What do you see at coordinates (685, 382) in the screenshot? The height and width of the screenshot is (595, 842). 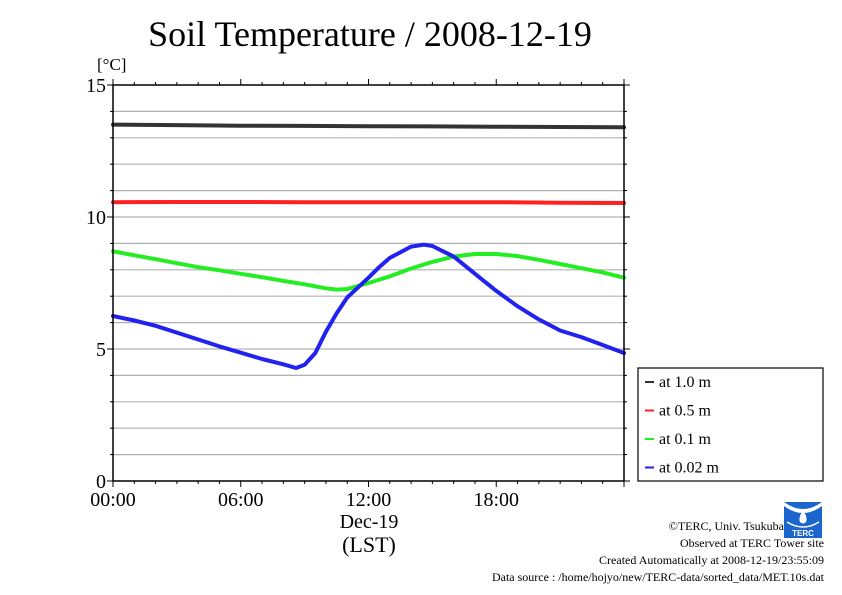 I see `legend-label: at 1.0 m` at bounding box center [685, 382].